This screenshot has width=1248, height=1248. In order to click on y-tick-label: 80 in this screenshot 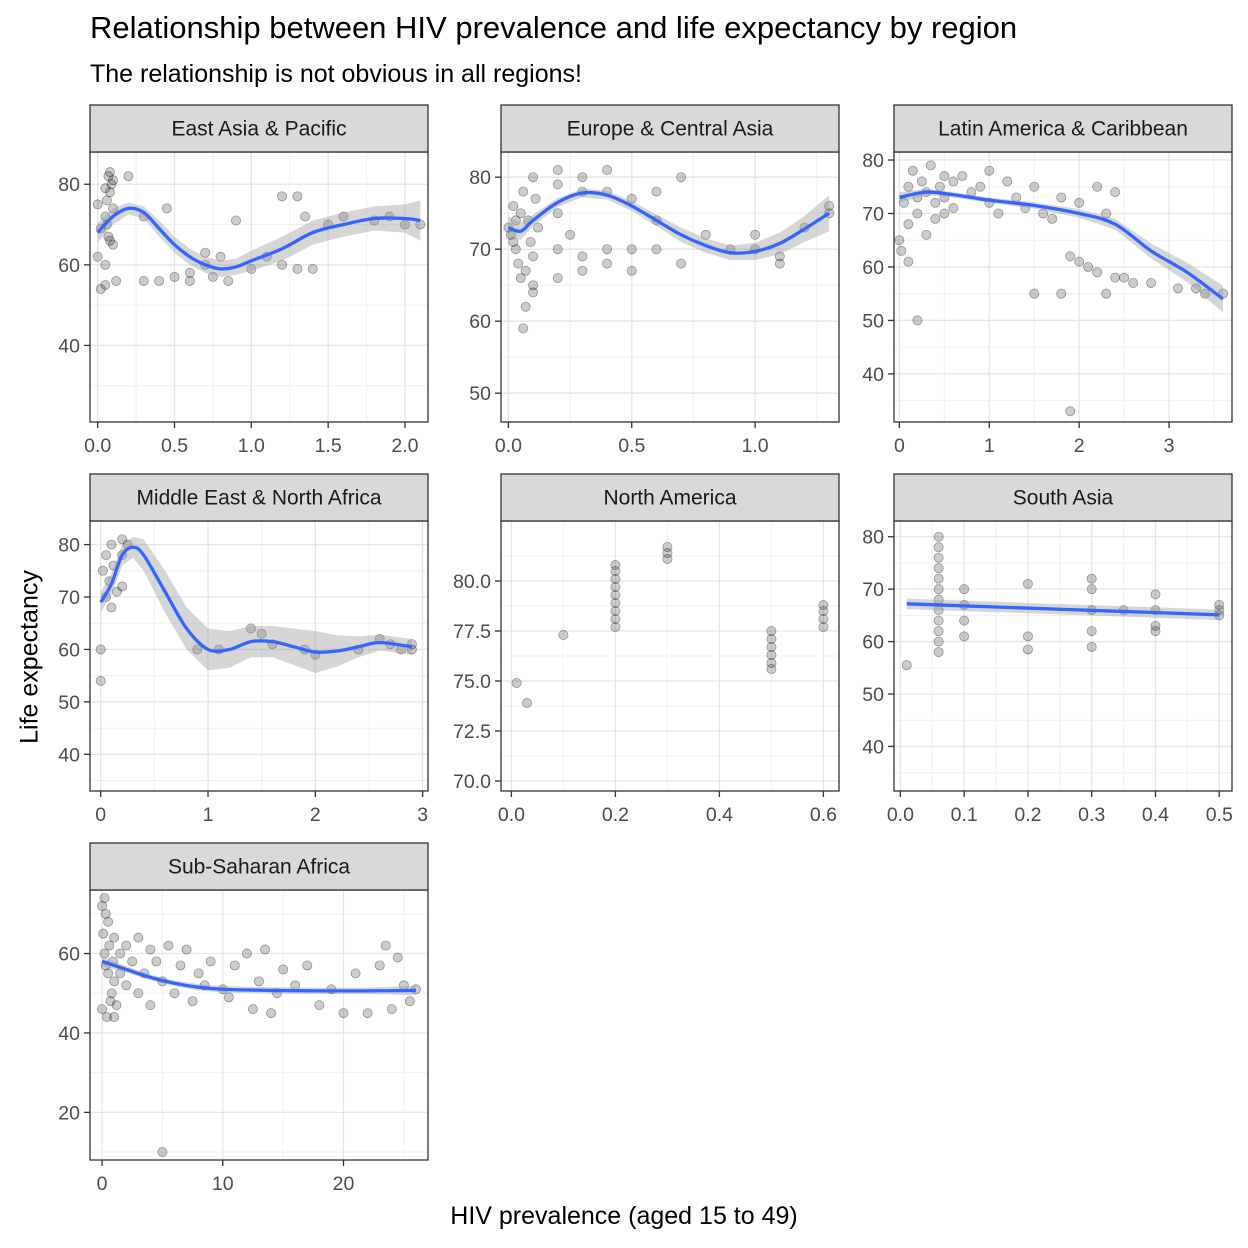, I will do `click(480, 178)`.